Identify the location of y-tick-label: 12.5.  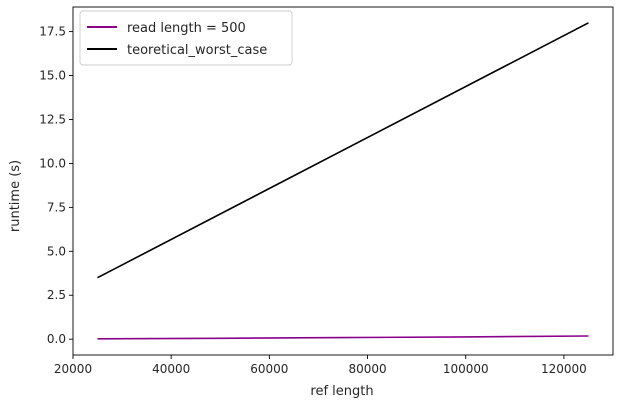
(52, 119).